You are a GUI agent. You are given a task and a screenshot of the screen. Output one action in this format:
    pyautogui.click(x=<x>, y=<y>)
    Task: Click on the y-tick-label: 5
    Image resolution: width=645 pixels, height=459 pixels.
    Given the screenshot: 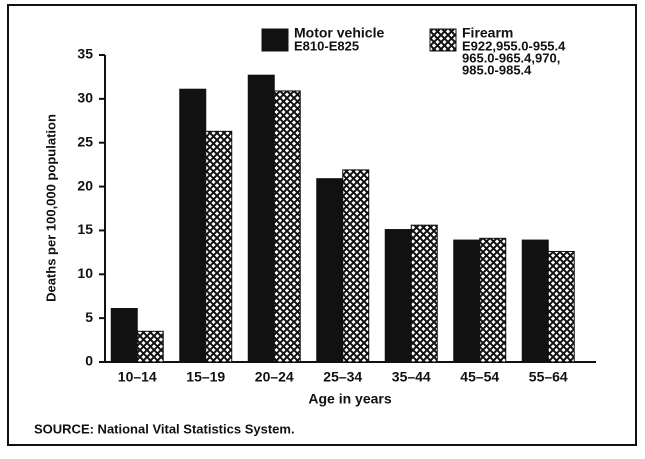 What is the action you would take?
    pyautogui.click(x=89, y=317)
    